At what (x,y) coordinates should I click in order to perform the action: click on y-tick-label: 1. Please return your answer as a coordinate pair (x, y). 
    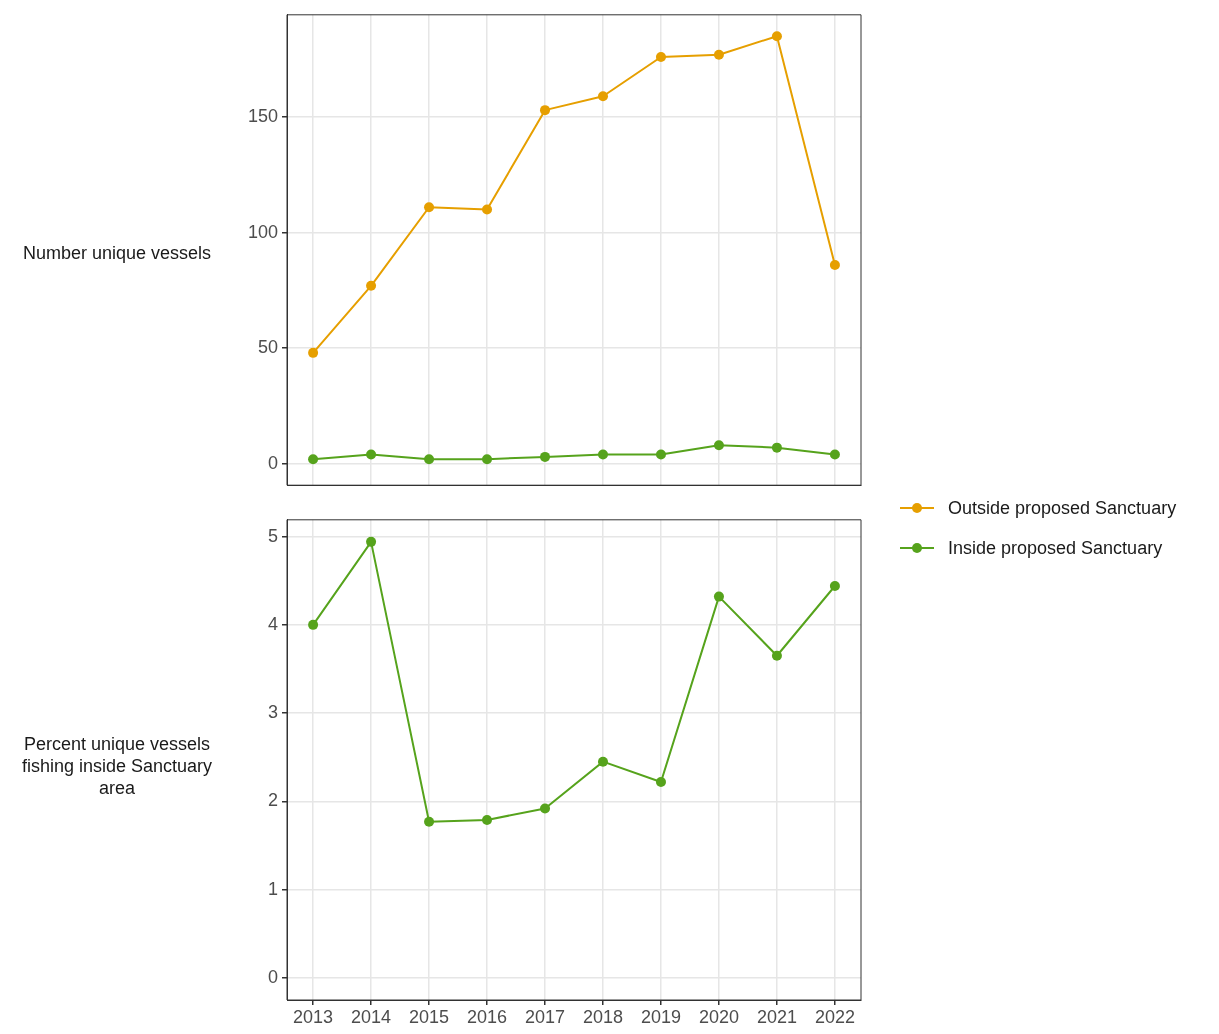
    Looking at the image, I should click on (272, 888).